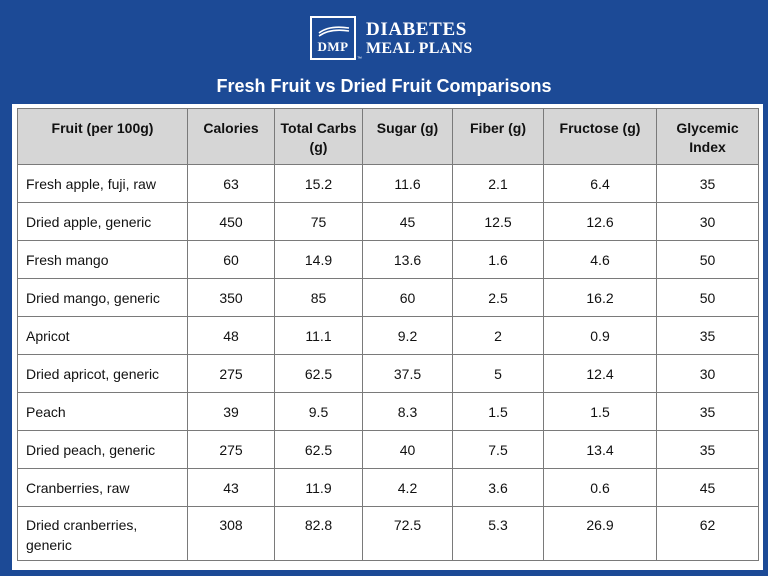 The width and height of the screenshot is (768, 576). I want to click on calories-cell: 60, so click(231, 259).